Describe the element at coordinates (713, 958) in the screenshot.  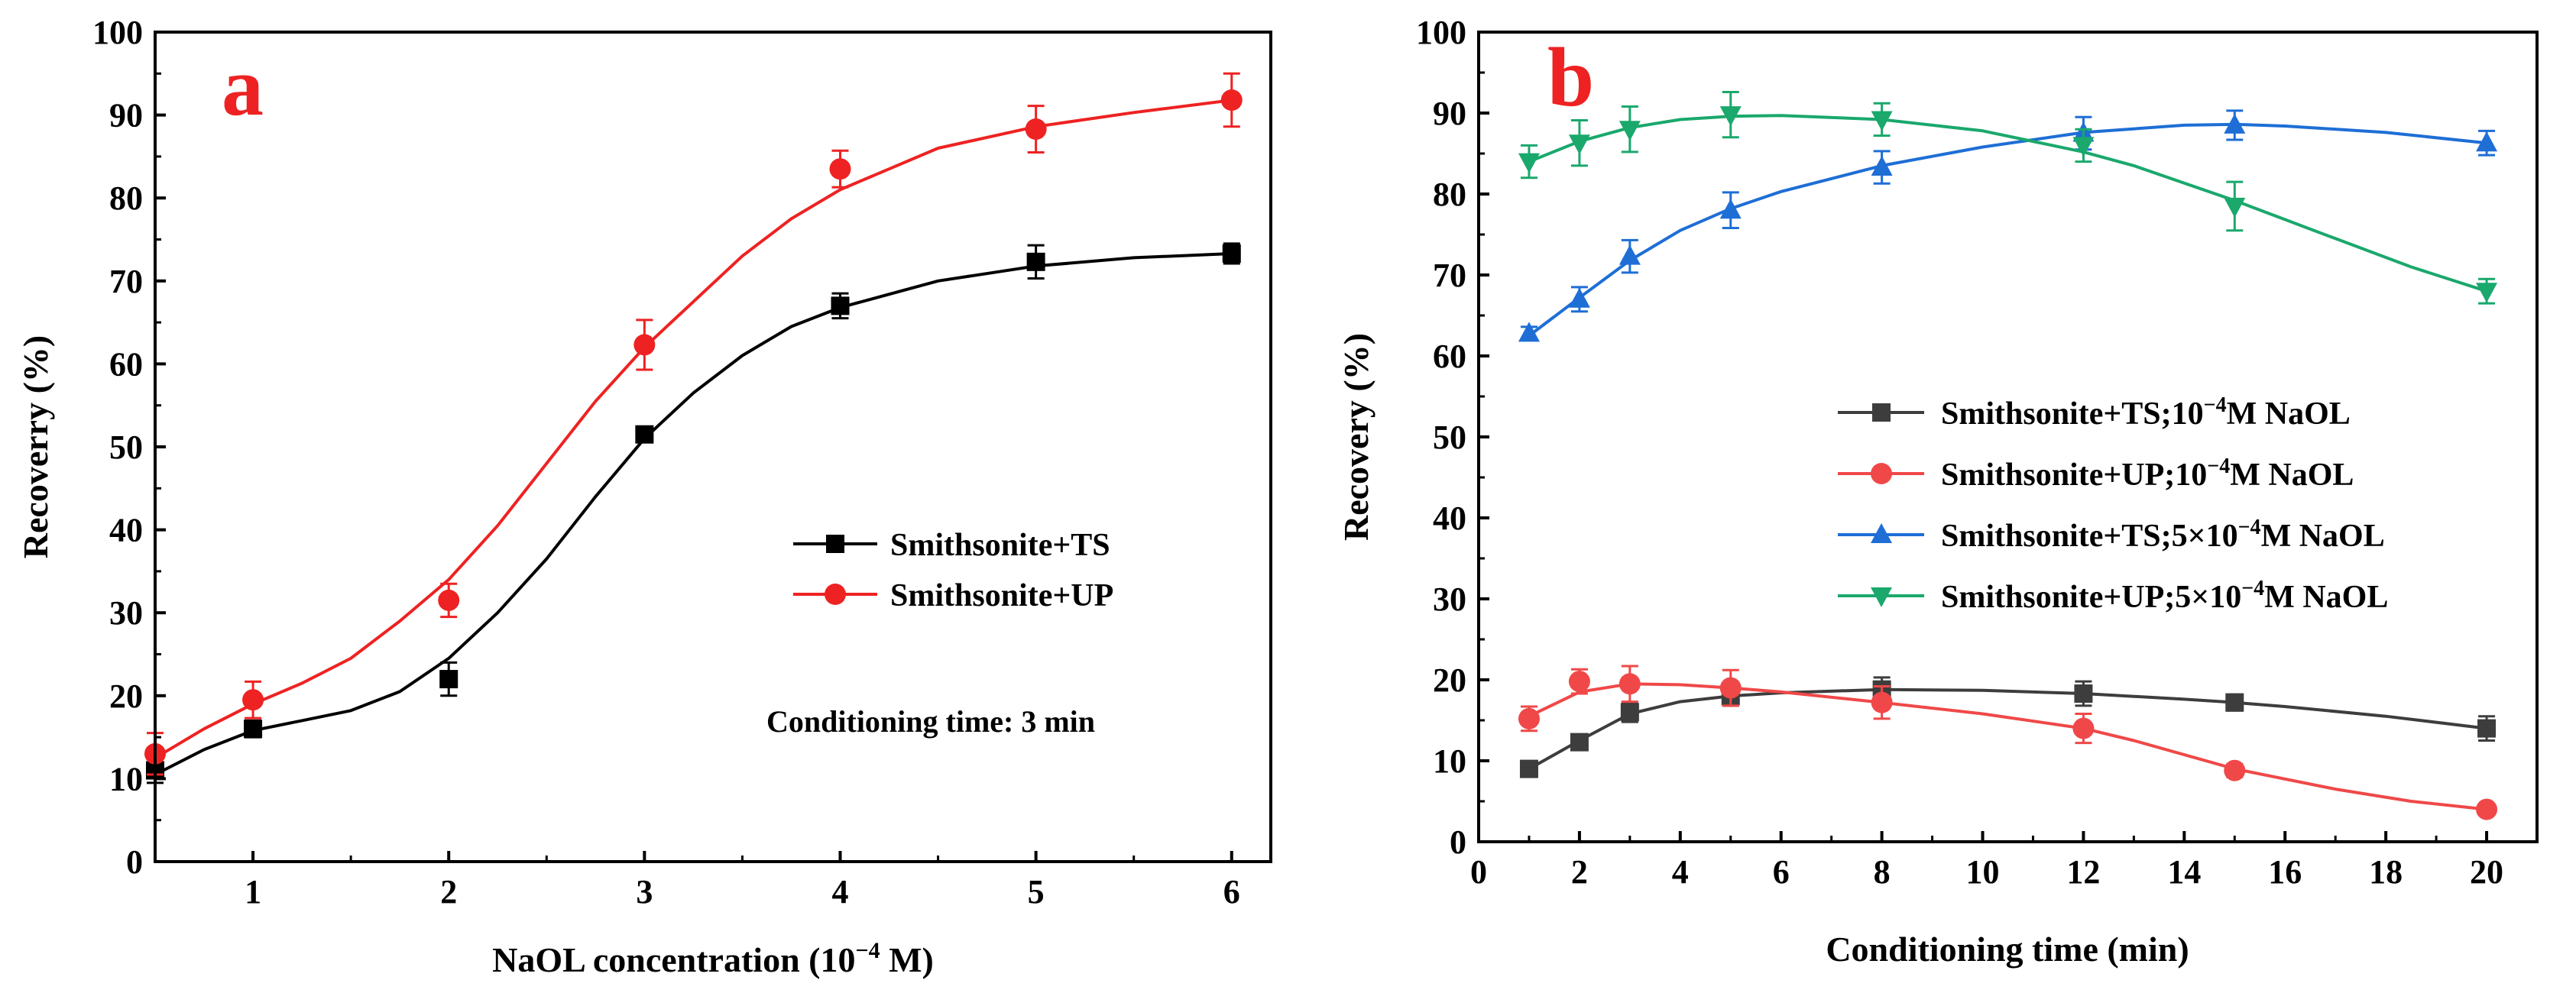
I see `panel-a-x-title: NaOL concentration (10−4 M)` at that location.